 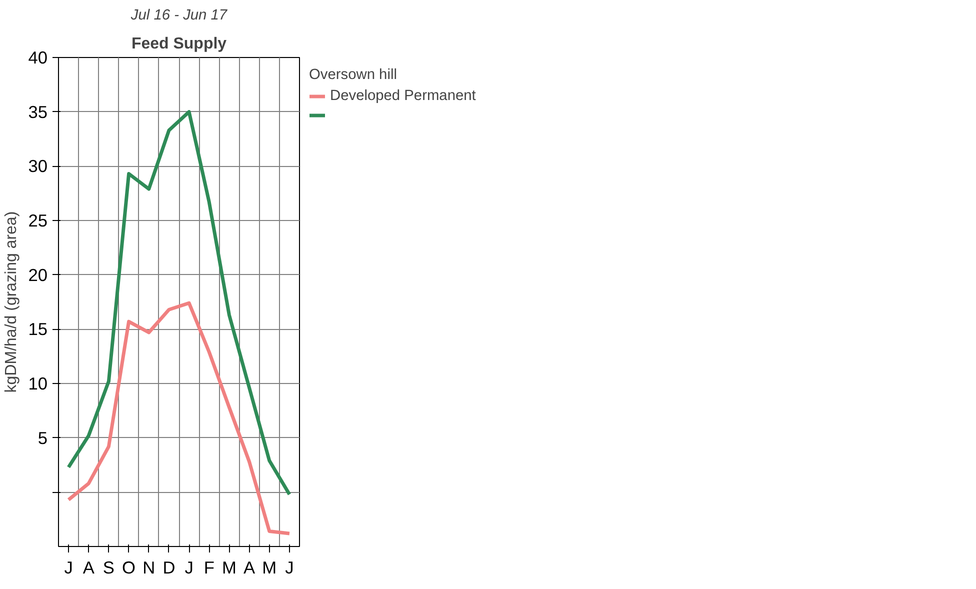 I want to click on line-series, so click(x=179, y=418).